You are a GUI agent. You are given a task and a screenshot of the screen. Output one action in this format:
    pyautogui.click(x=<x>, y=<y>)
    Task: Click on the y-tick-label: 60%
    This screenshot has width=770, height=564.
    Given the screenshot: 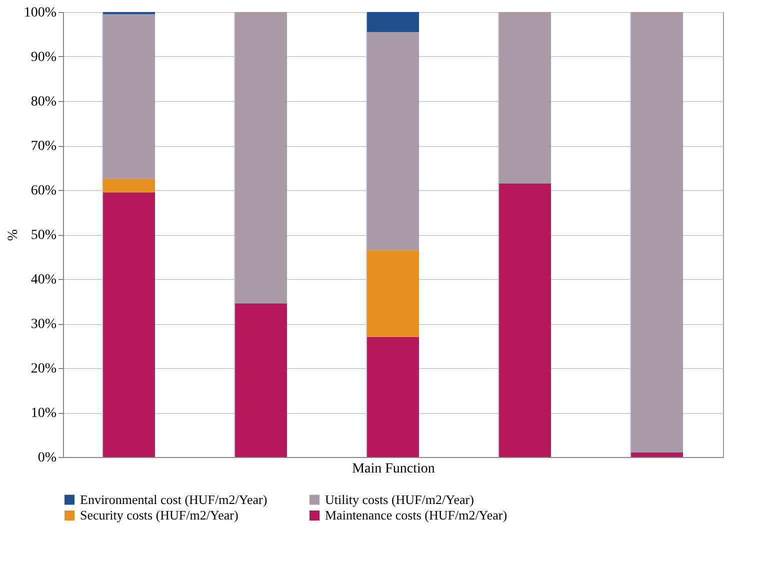 What is the action you would take?
    pyautogui.click(x=43, y=191)
    